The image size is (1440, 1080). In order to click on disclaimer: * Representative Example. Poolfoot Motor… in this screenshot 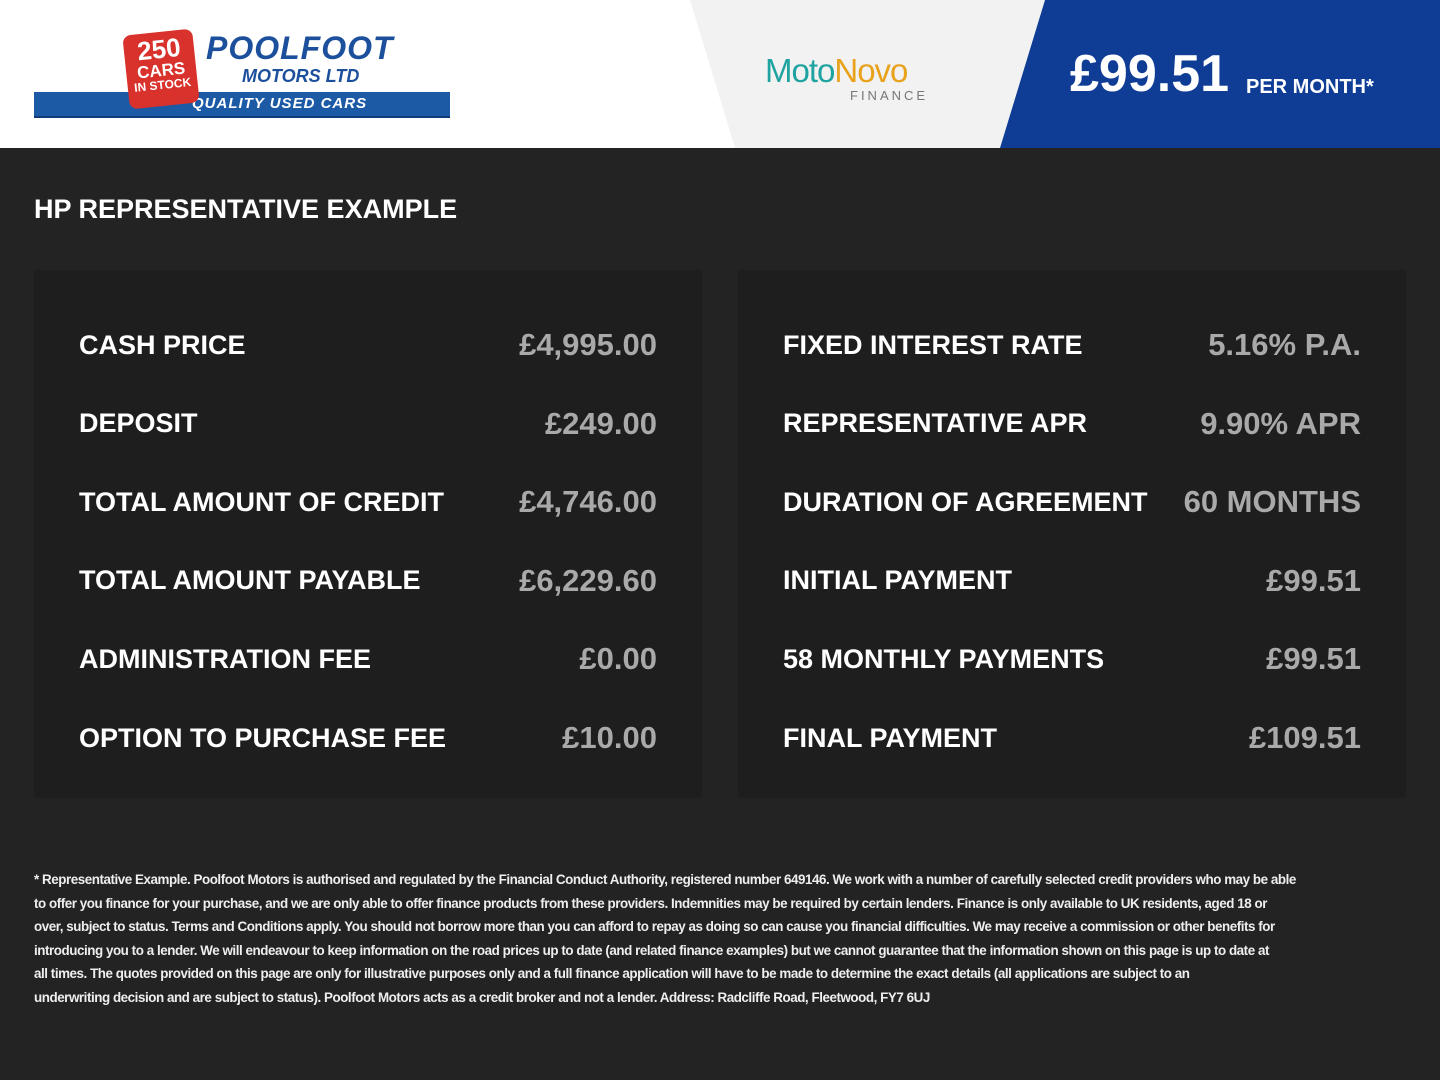, I will do `click(684, 939)`.